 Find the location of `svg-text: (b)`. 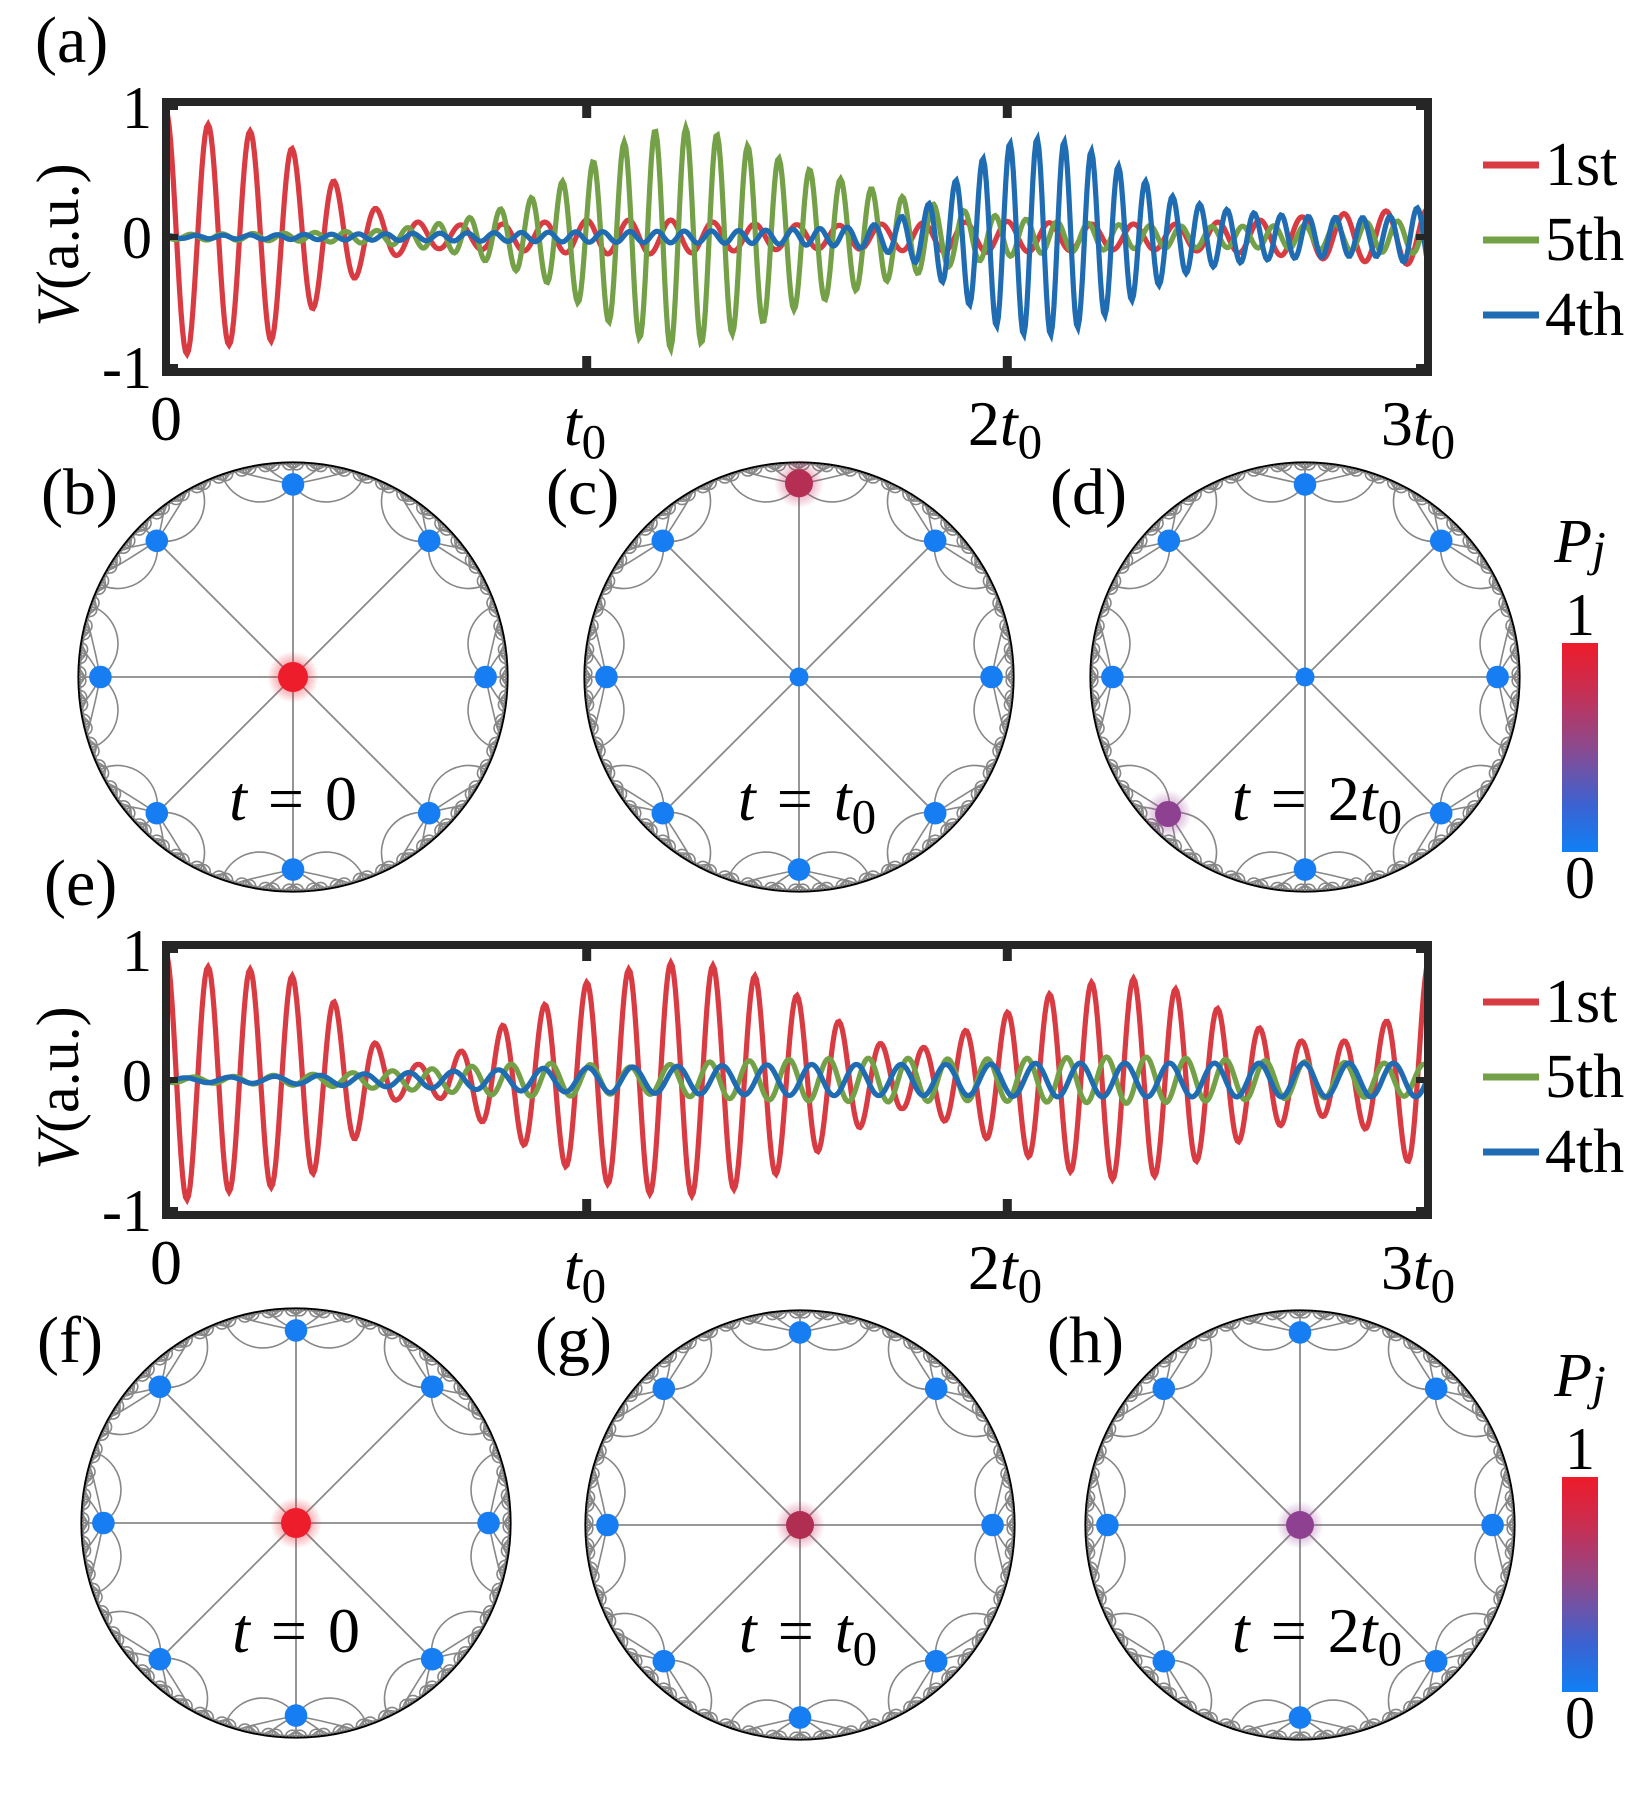

svg-text: (b) is located at coordinates (79, 492).